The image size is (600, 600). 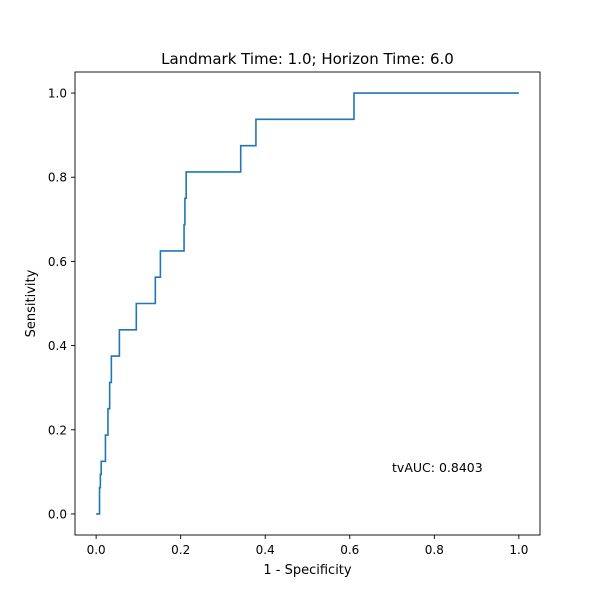 I want to click on x-tick-label: 0.2, so click(x=180, y=550).